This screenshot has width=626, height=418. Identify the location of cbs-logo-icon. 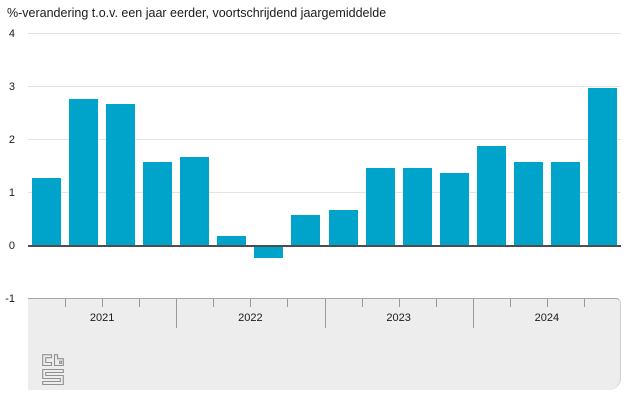
(53, 370).